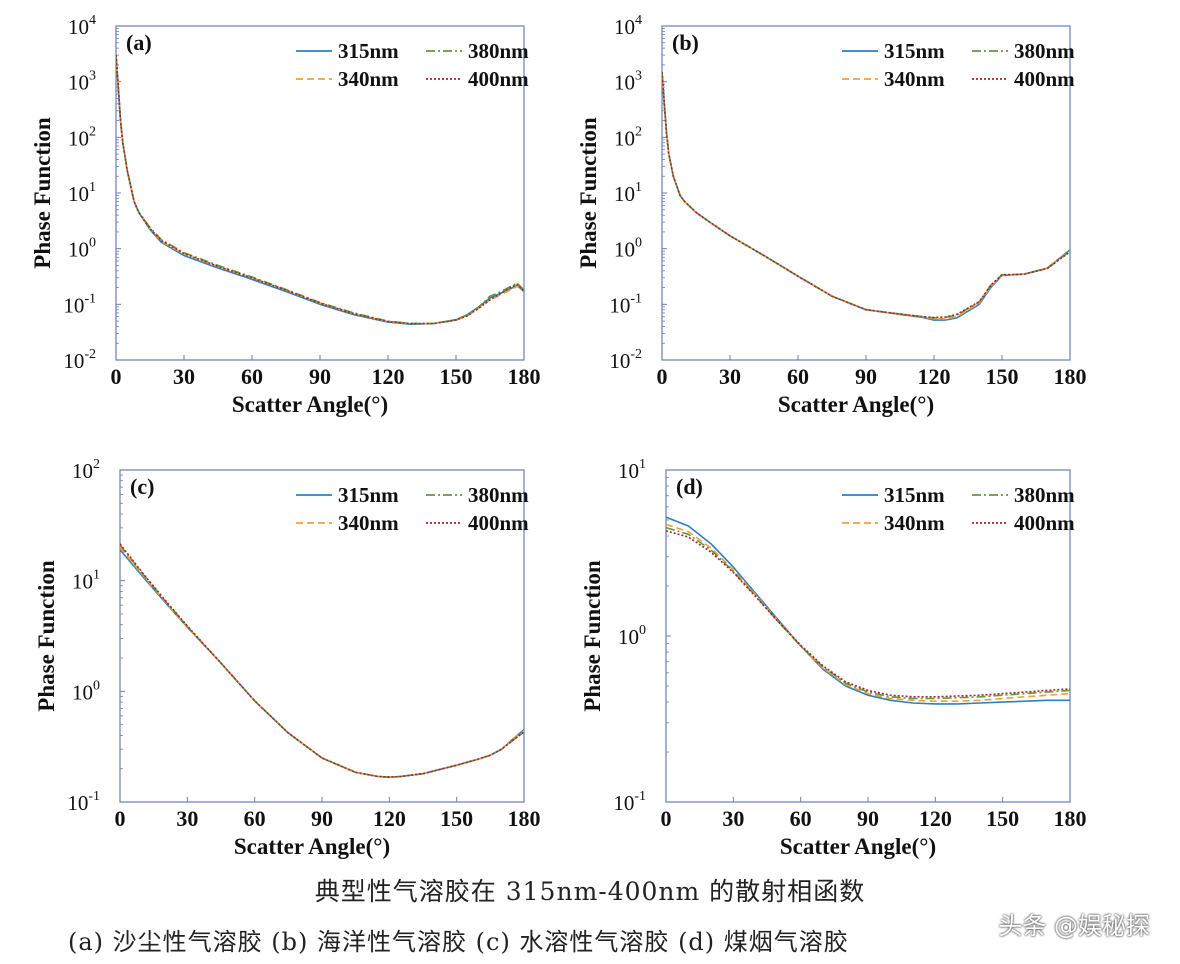 The height and width of the screenshot is (964, 1180). What do you see at coordinates (1074, 926) in the screenshot?
I see `watermark: 头条 @娱秘探` at bounding box center [1074, 926].